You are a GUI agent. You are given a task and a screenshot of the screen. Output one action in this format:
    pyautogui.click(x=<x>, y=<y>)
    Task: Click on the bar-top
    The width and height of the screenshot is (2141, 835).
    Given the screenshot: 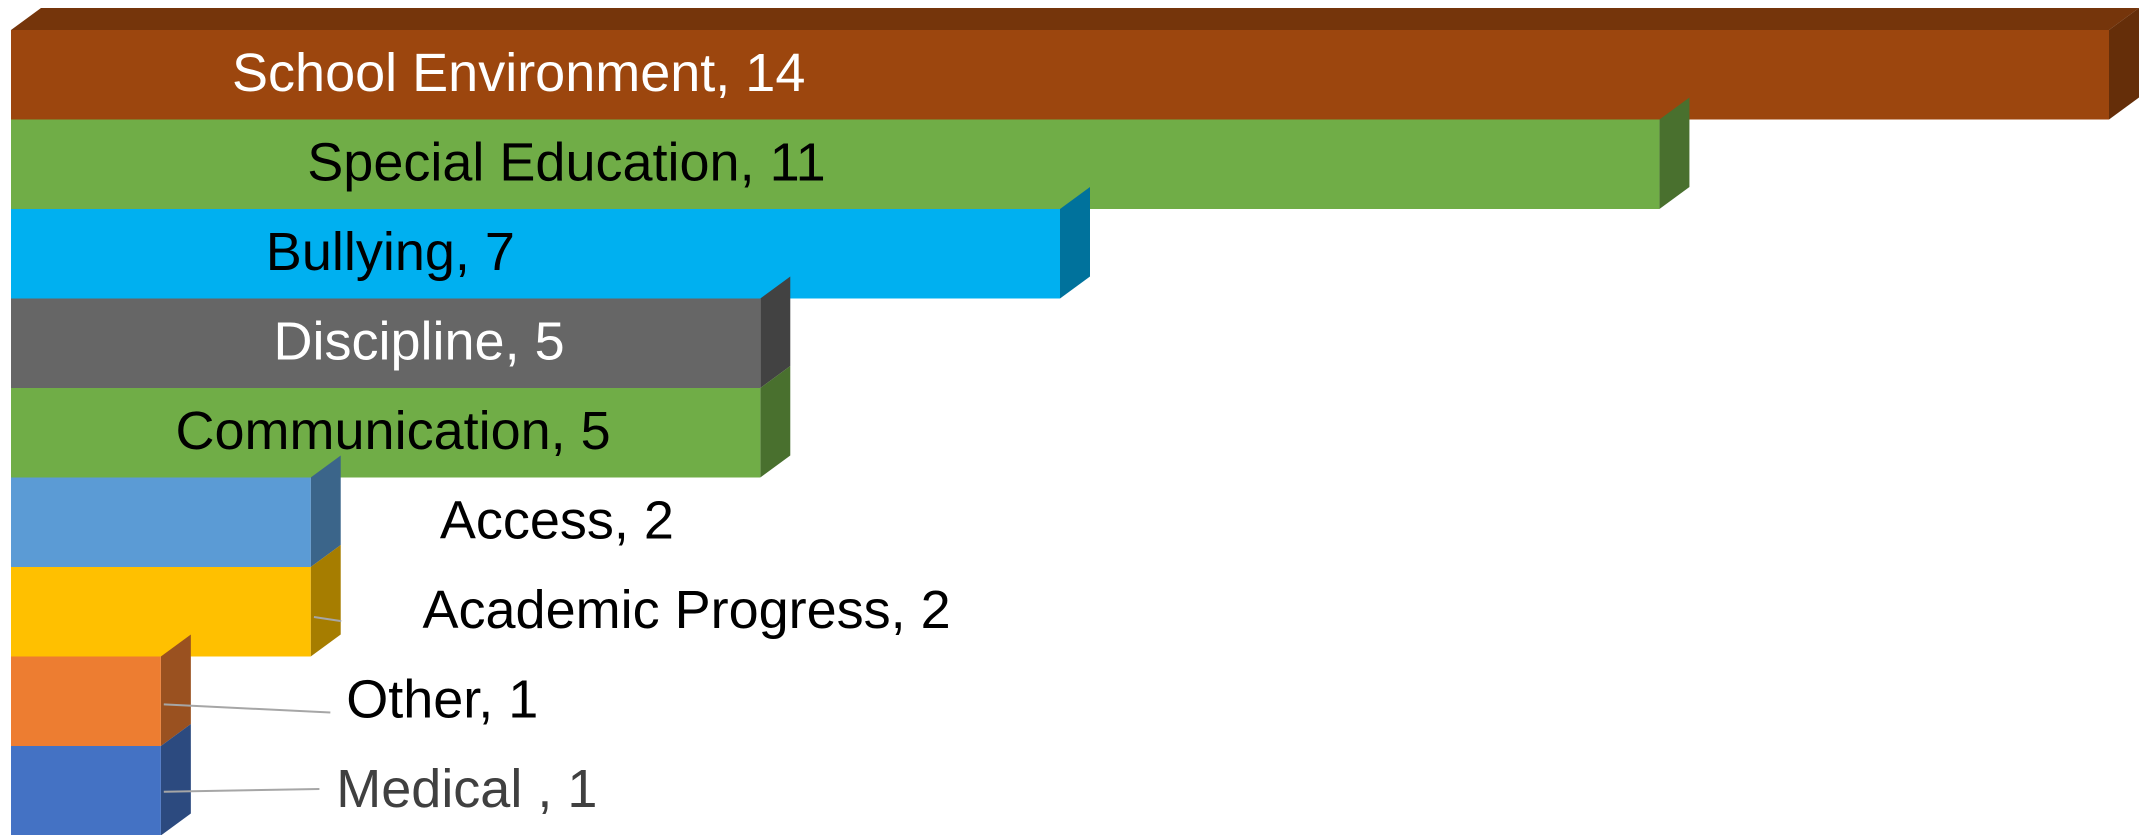 What is the action you would take?
    pyautogui.click(x=1075, y=19)
    